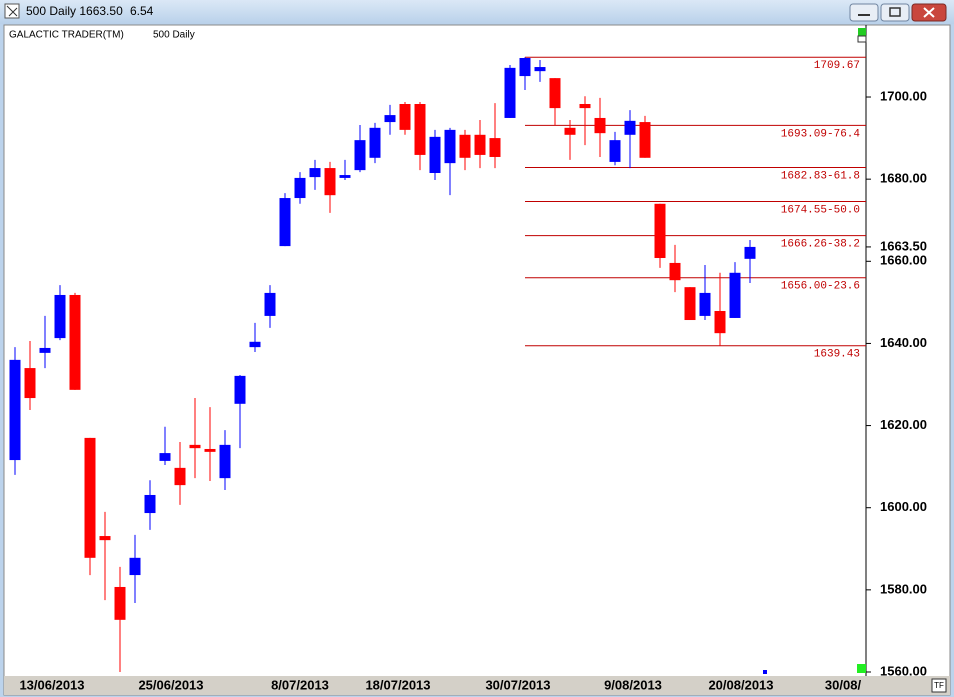 This screenshot has width=954, height=697. Describe the element at coordinates (633, 684) in the screenshot. I see `x-date-label: 9/08/2013` at that location.